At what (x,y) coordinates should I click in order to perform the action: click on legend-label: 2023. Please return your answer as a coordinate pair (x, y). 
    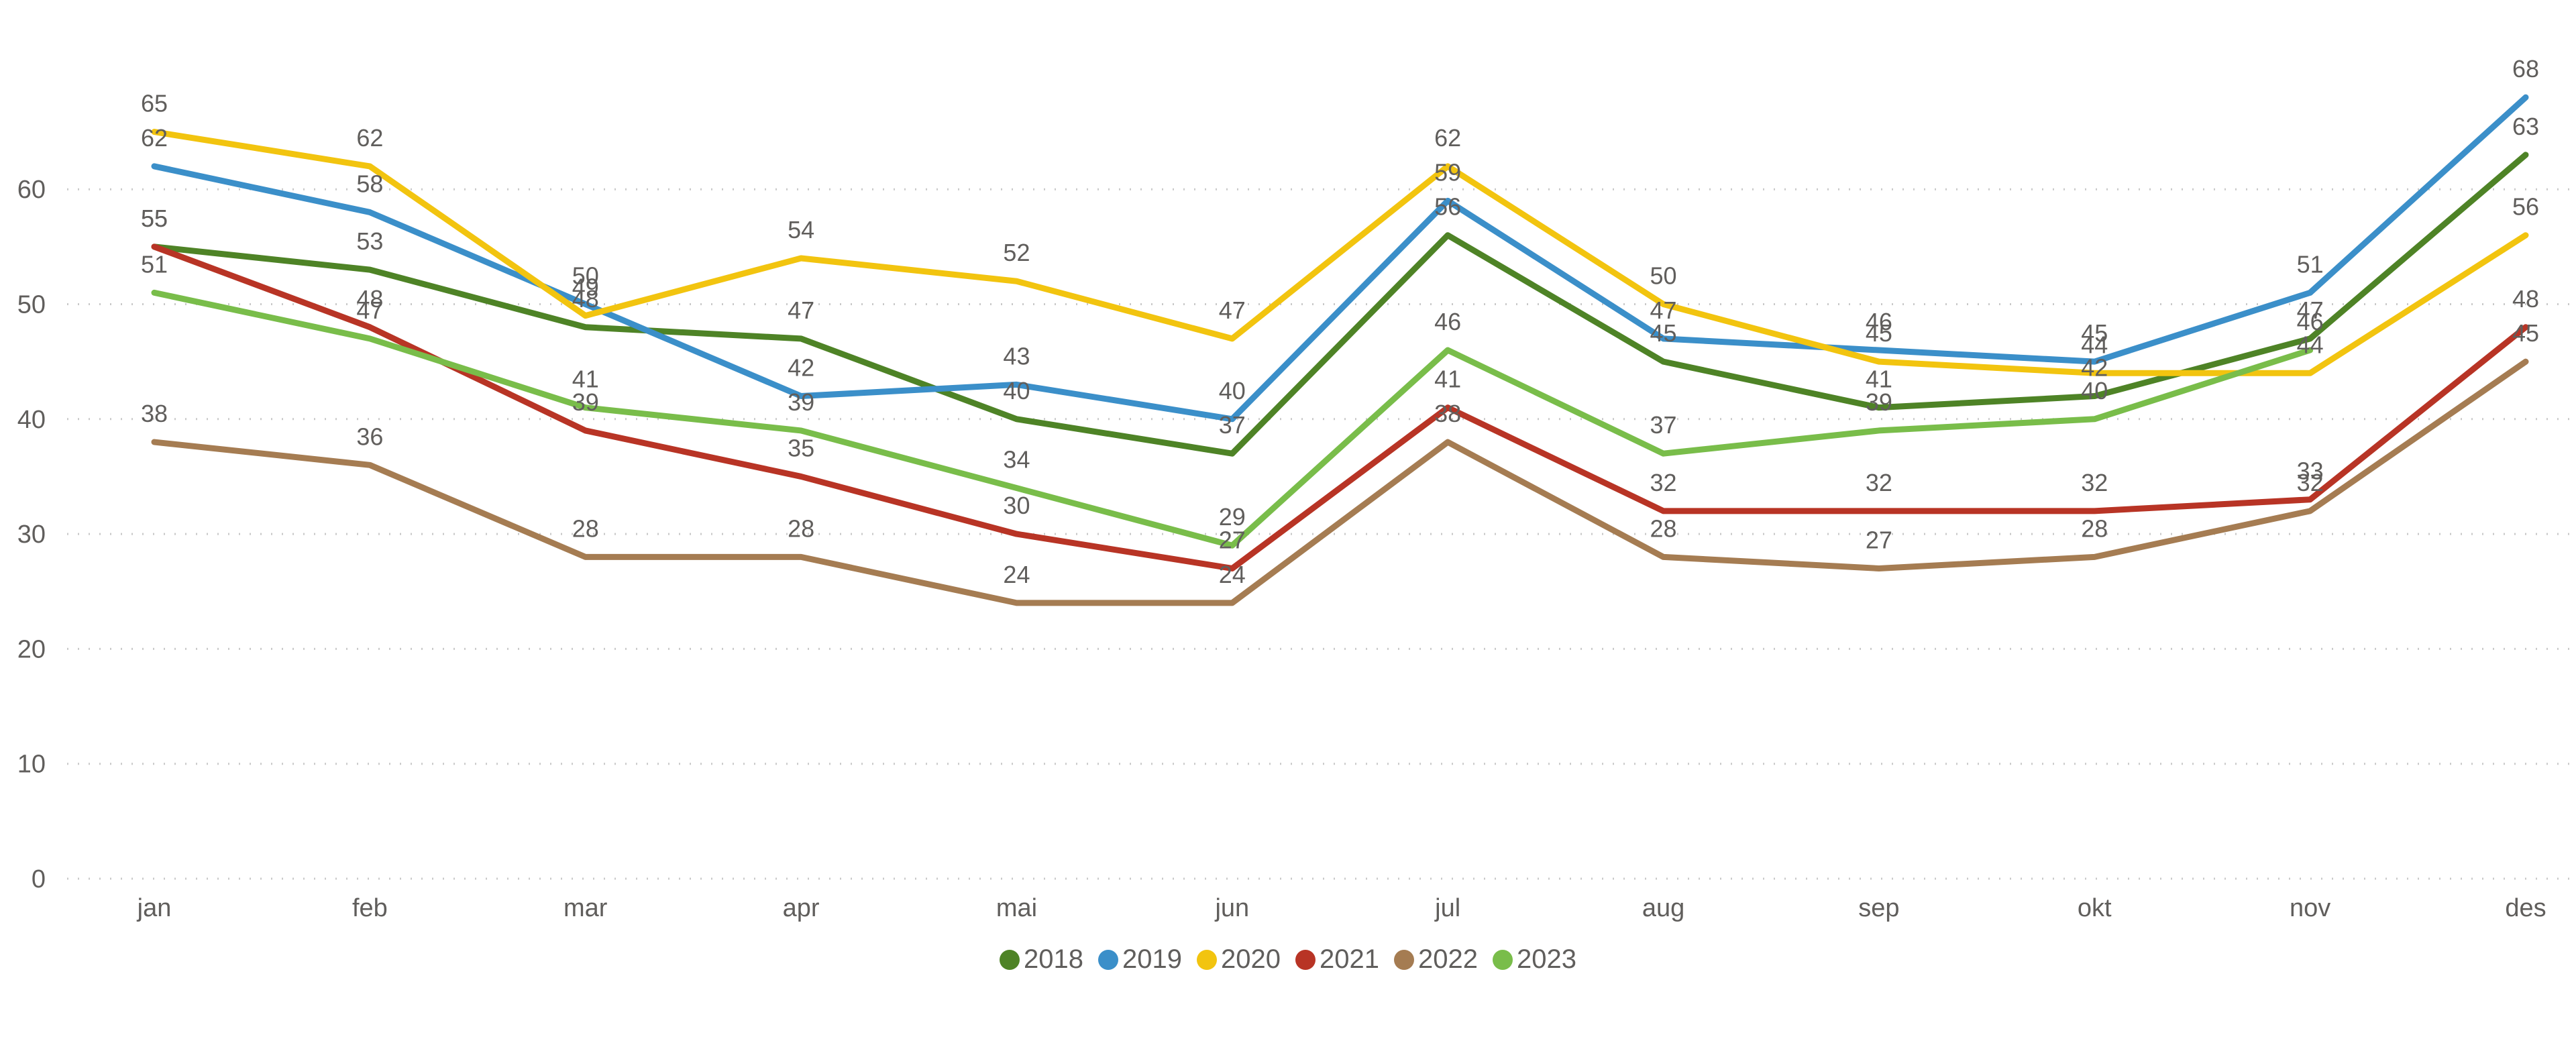
    Looking at the image, I should click on (1546, 959).